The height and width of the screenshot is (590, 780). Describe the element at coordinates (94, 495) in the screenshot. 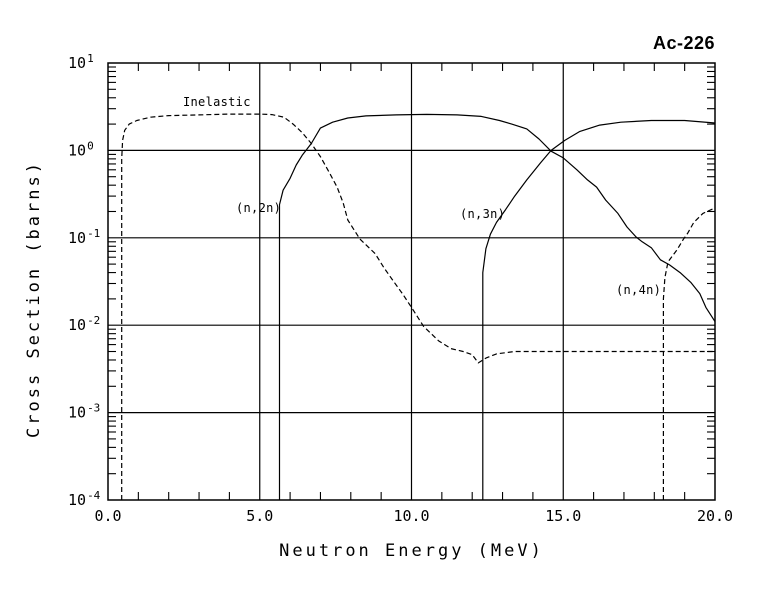

I see `y-tick-exponent: -4` at that location.